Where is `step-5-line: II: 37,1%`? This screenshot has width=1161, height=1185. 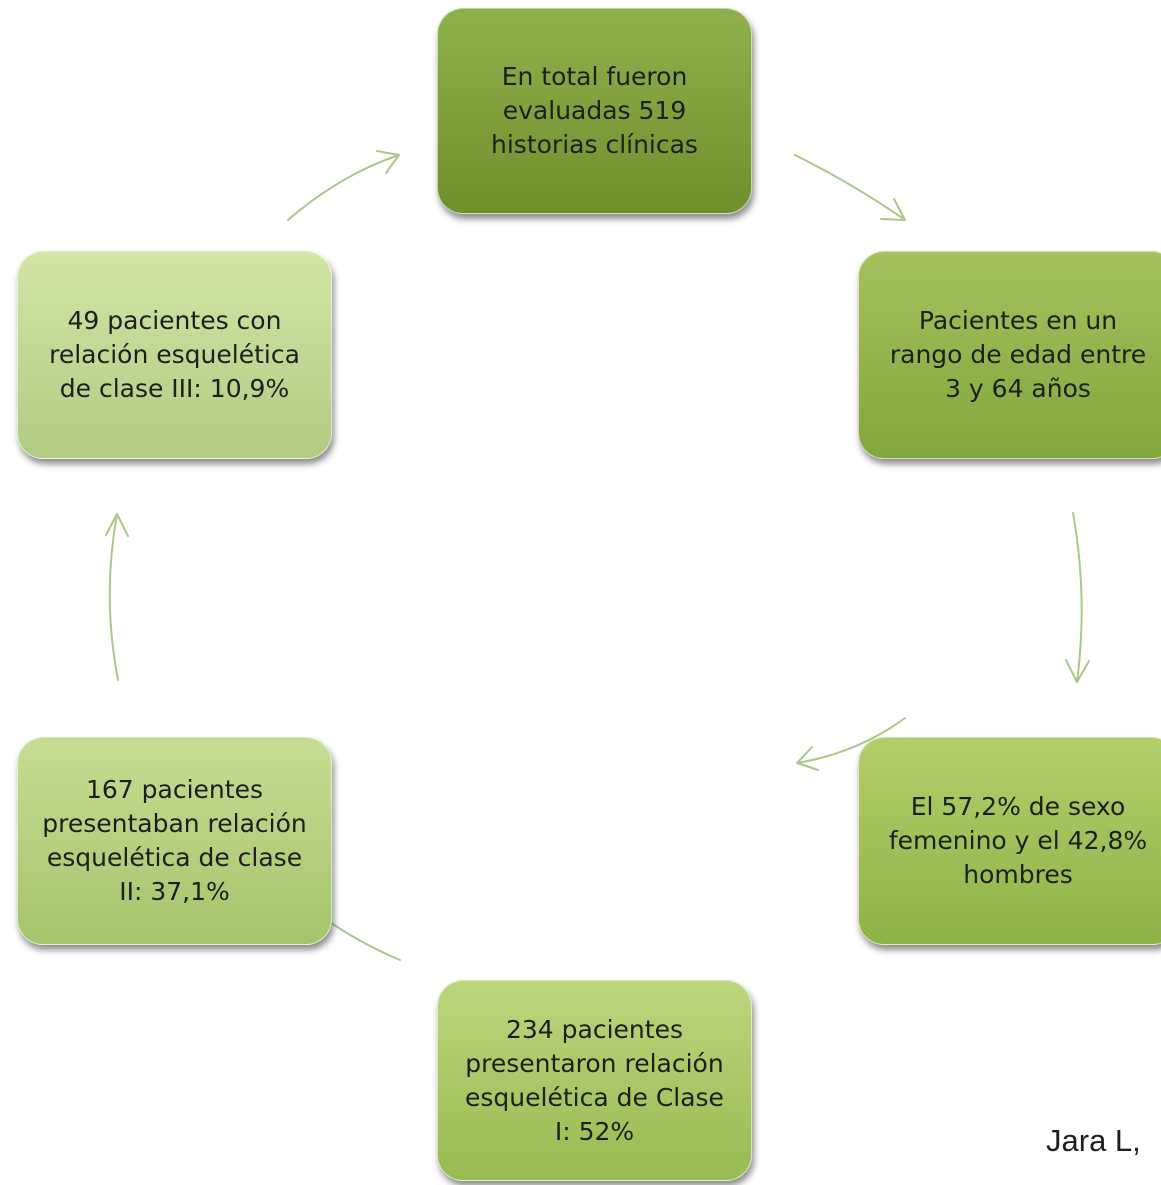 step-5-line: II: 37,1% is located at coordinates (174, 891).